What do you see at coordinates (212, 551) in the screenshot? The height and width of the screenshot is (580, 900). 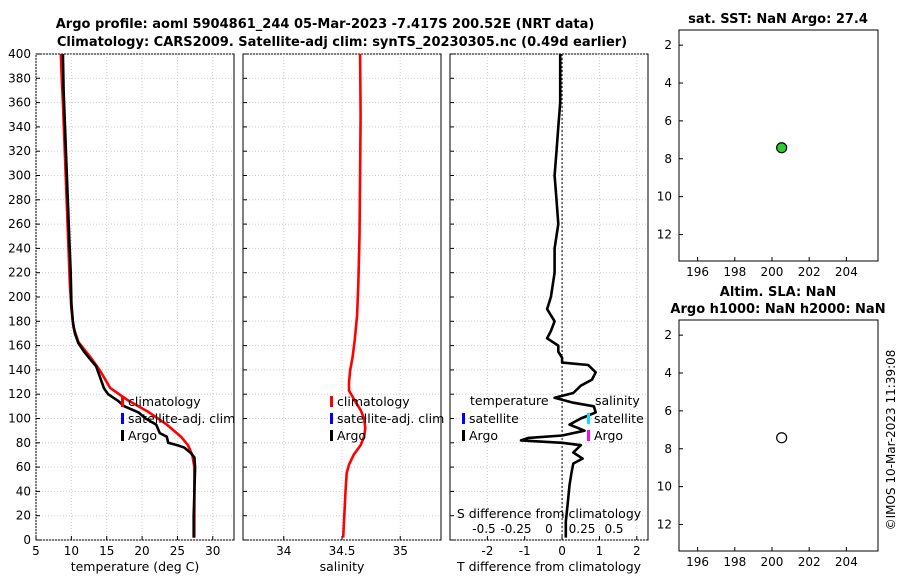 I see `x-tick-label: 30` at bounding box center [212, 551].